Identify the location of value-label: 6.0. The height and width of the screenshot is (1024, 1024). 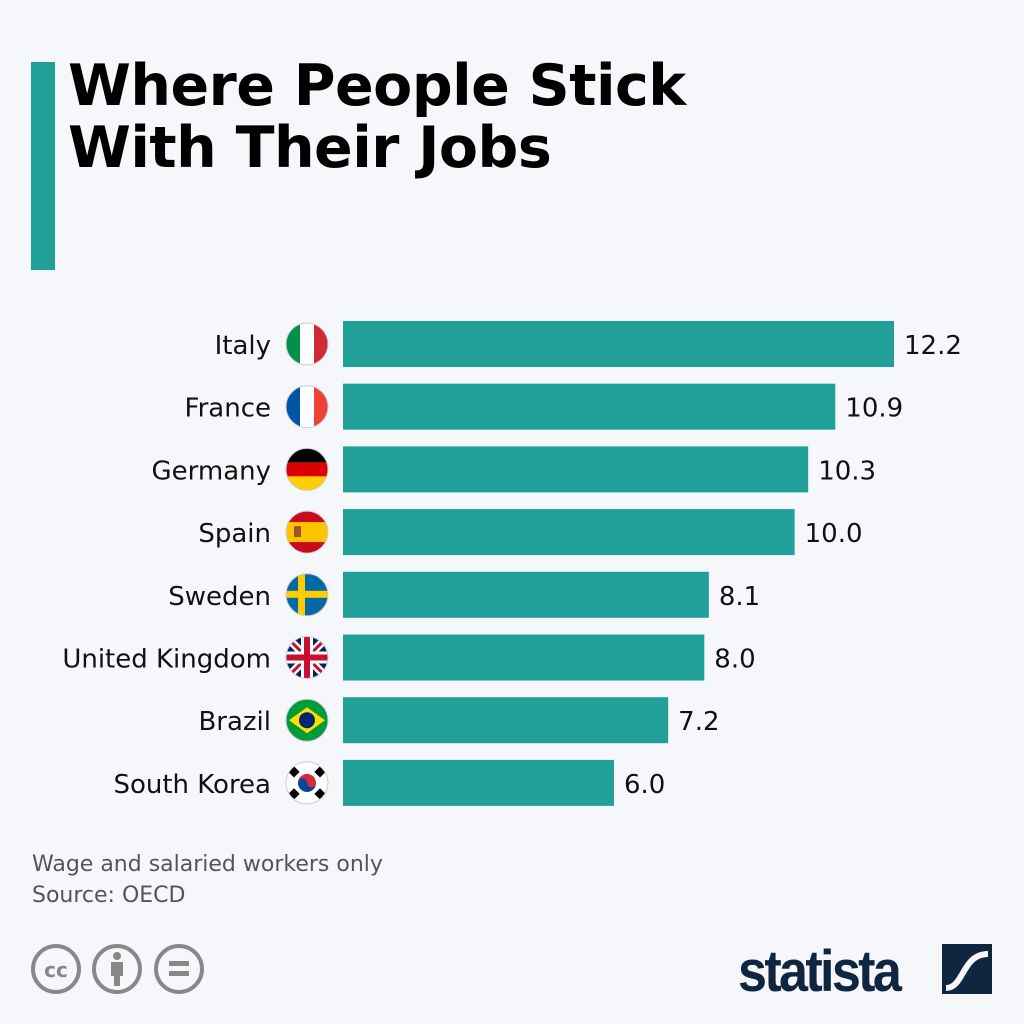
(644, 785).